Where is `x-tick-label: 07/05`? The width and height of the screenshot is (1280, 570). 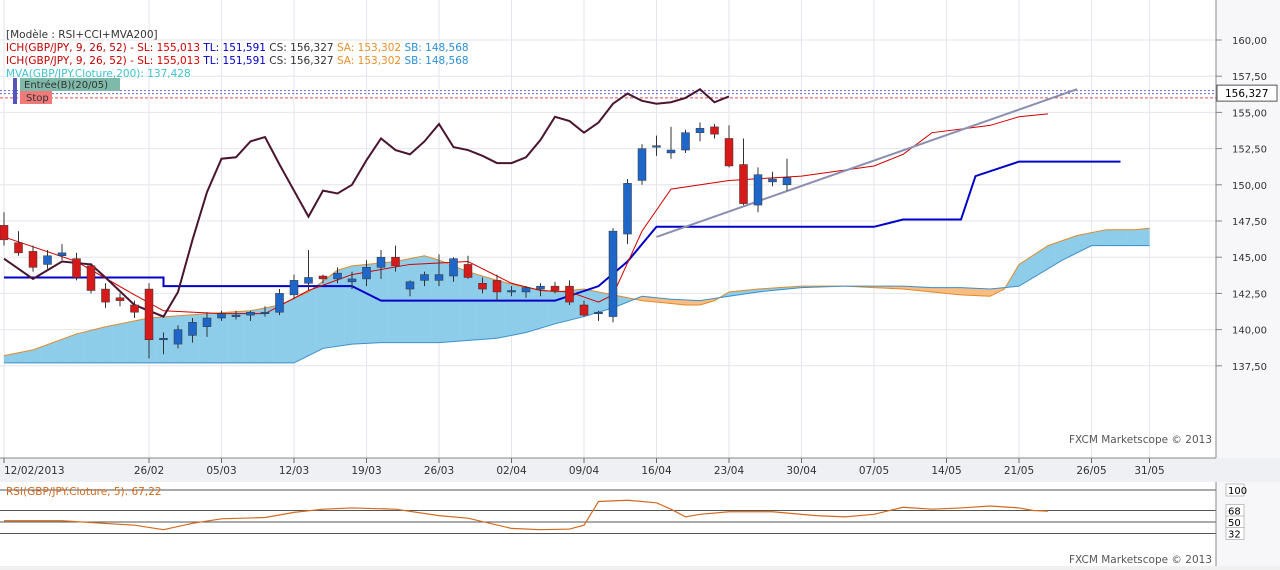
x-tick-label: 07/05 is located at coordinates (874, 471).